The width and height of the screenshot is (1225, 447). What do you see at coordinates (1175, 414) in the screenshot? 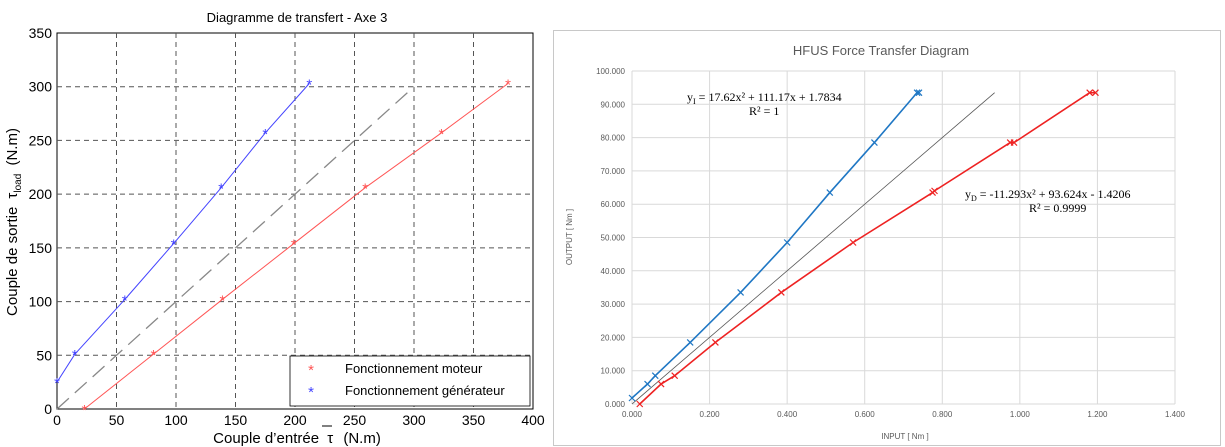
I see `x-tick-label: 1.400` at bounding box center [1175, 414].